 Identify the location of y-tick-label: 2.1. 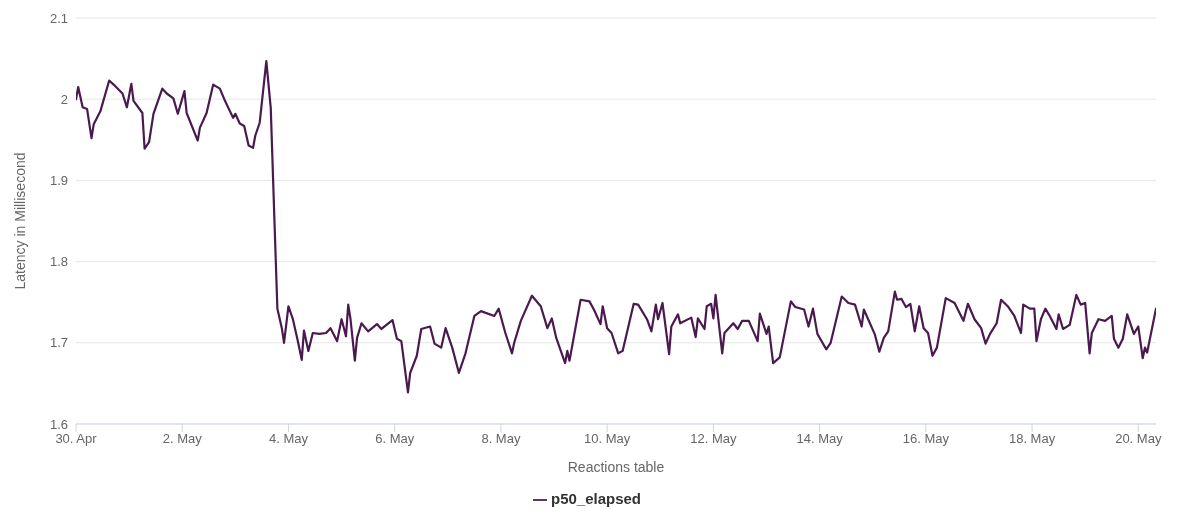
(58, 18).